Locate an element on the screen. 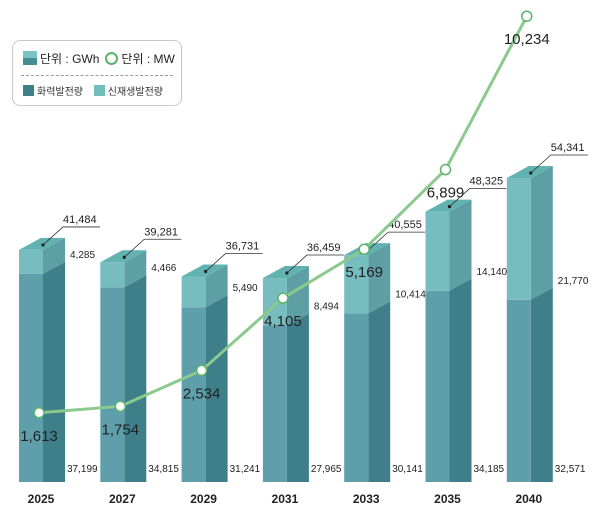 The image size is (603, 530). legend-units: 단위 : GWh 단위 : MW is located at coordinates (99, 58).